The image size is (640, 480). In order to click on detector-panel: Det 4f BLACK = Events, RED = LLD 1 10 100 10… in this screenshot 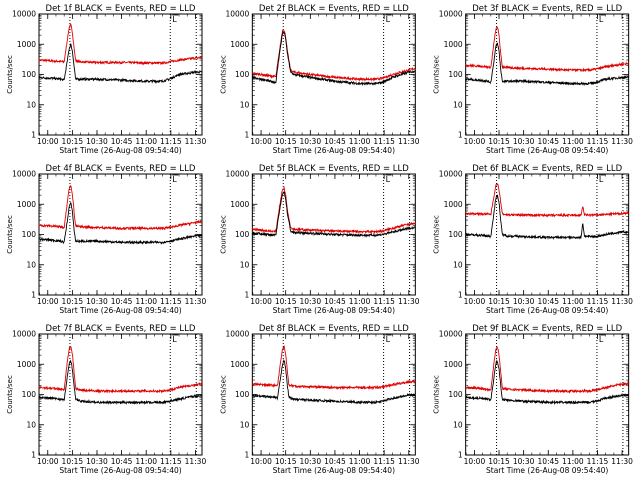, I will do `click(106, 239)`.